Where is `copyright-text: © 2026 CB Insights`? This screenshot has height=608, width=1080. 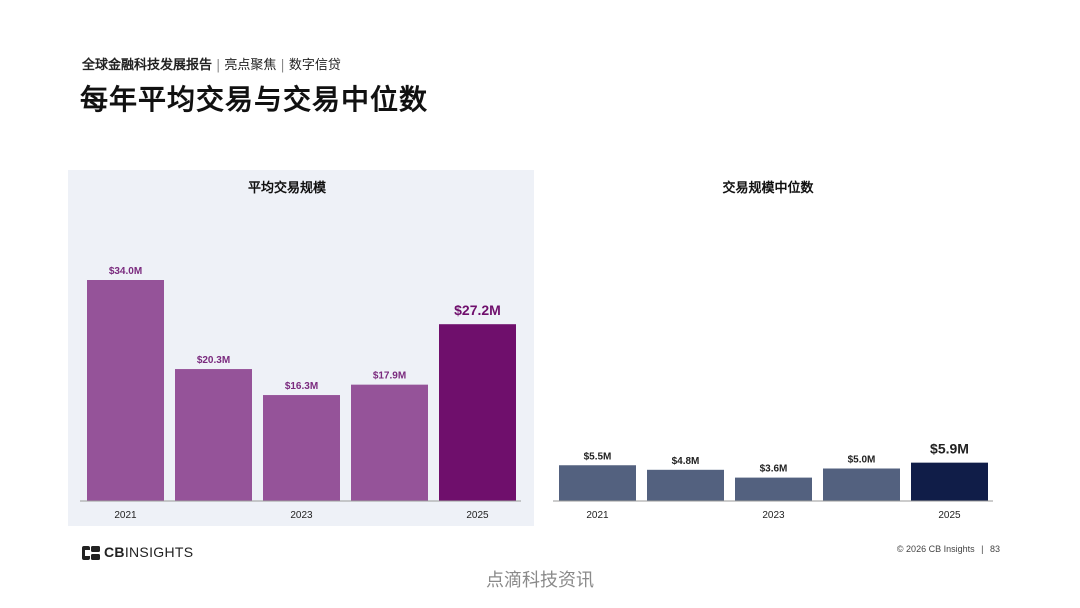 copyright-text: © 2026 CB Insights is located at coordinates (935, 549).